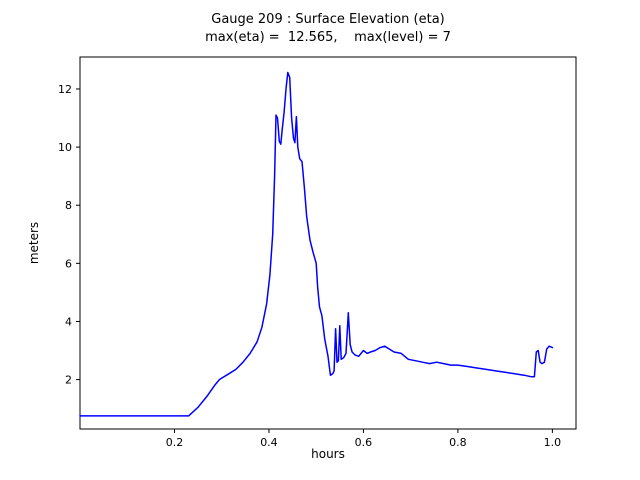 This screenshot has height=480, width=640. Describe the element at coordinates (328, 19) in the screenshot. I see `chart-title: Gauge 209 : Surface Elevation (eta)` at that location.